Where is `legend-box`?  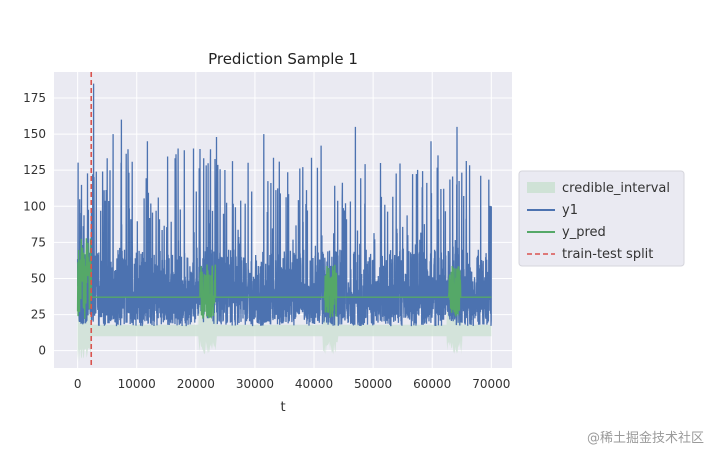 legend-box is located at coordinates (601, 218).